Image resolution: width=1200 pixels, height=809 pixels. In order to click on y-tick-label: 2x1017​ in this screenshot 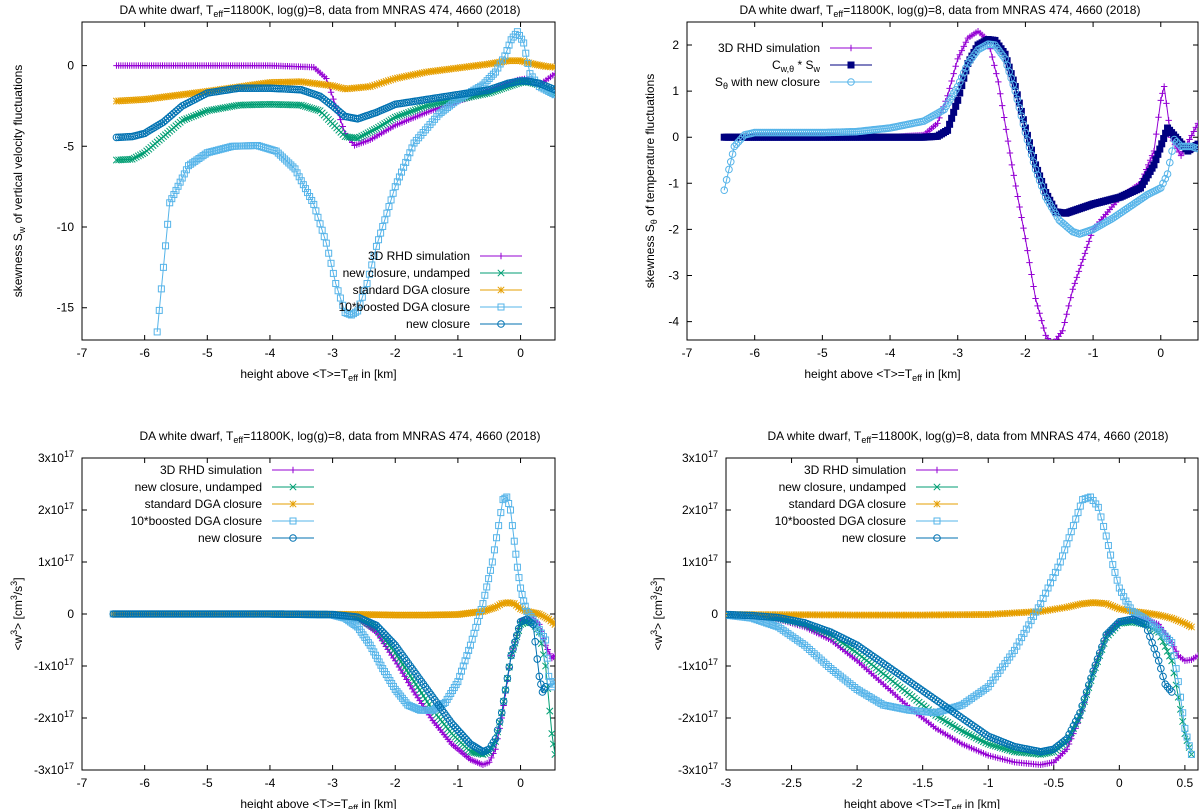, I will do `click(700, 509)`.